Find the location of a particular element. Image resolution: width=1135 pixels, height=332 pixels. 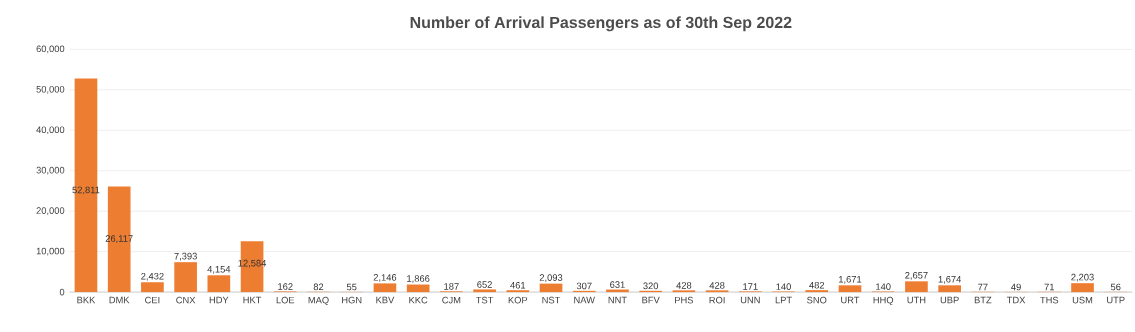

data-label: 1,671 is located at coordinates (850, 279).